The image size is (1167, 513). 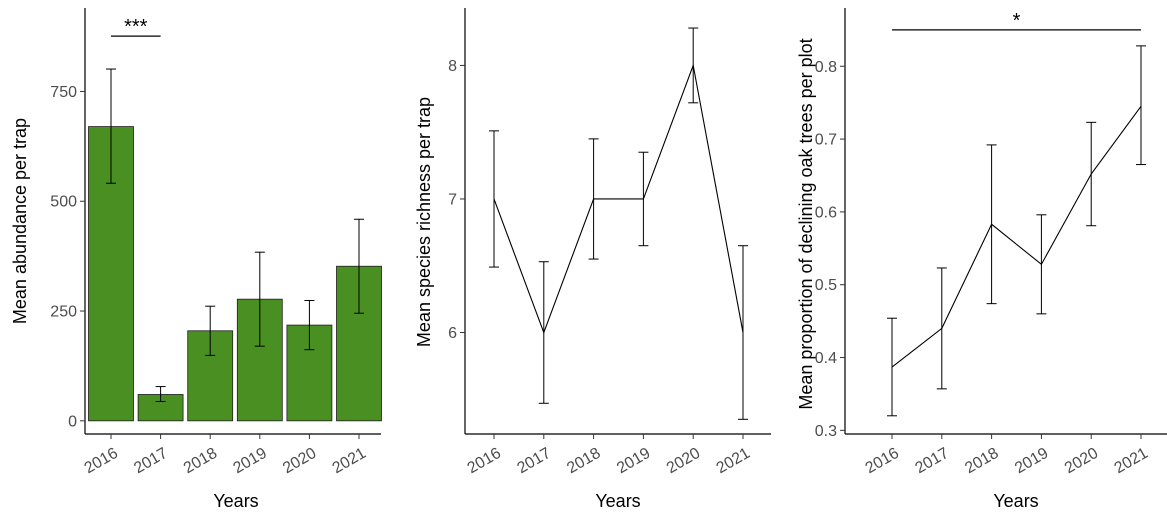 I want to click on abundance-x-tick-label: 2020, so click(x=299, y=461).